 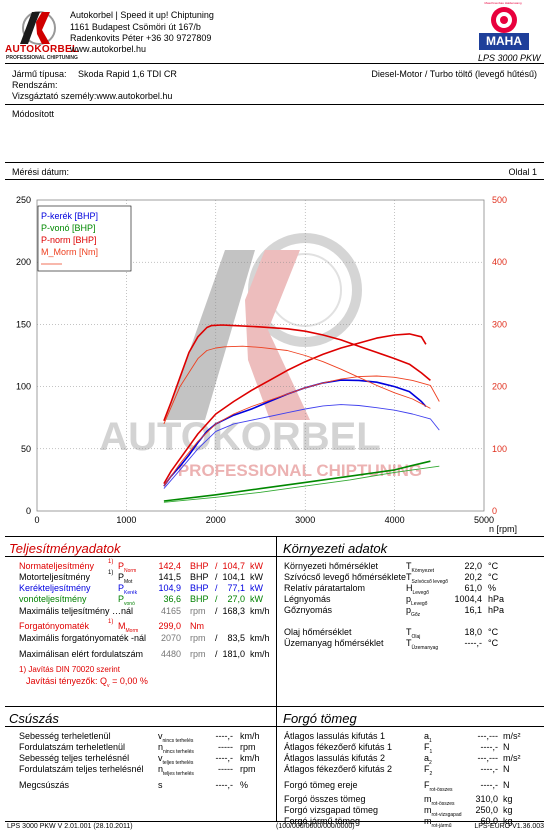 What do you see at coordinates (506, 769) in the screenshot?
I see `inertia-unit: N` at bounding box center [506, 769].